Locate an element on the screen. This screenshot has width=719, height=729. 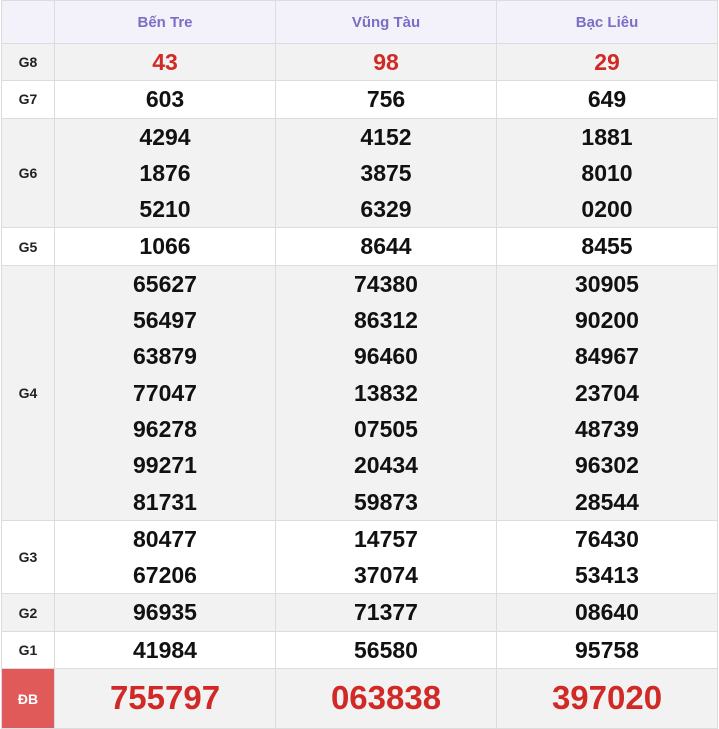
prize-number: 30905 is located at coordinates (607, 283).